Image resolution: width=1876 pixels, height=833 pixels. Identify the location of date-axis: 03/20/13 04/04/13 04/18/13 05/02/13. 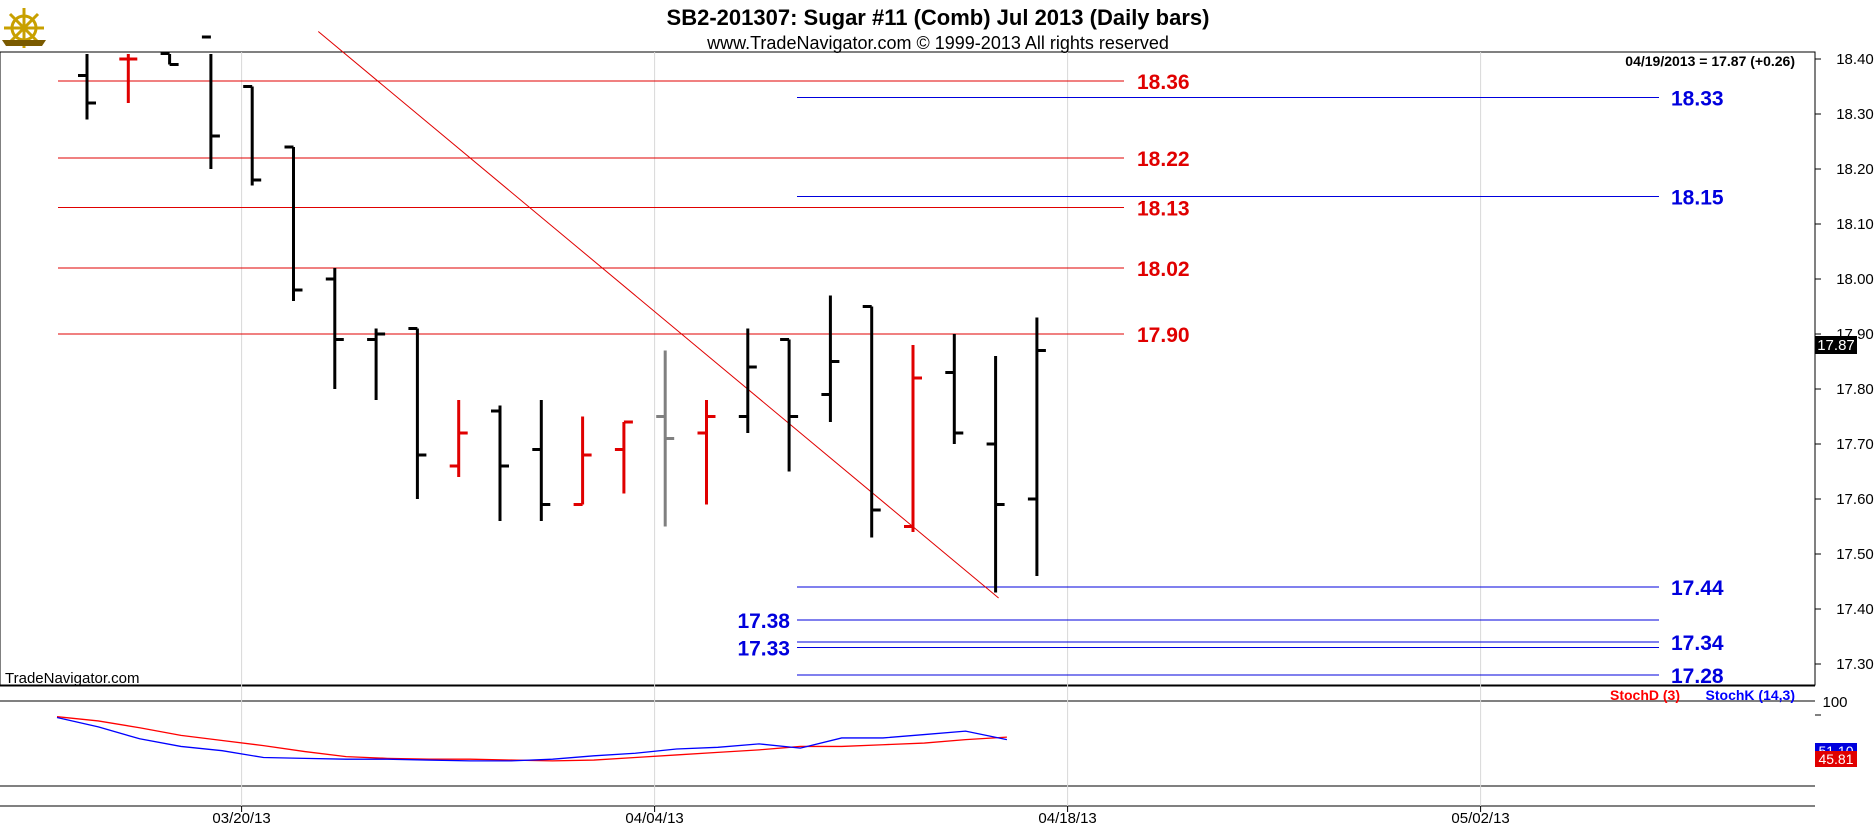
(861, 816).